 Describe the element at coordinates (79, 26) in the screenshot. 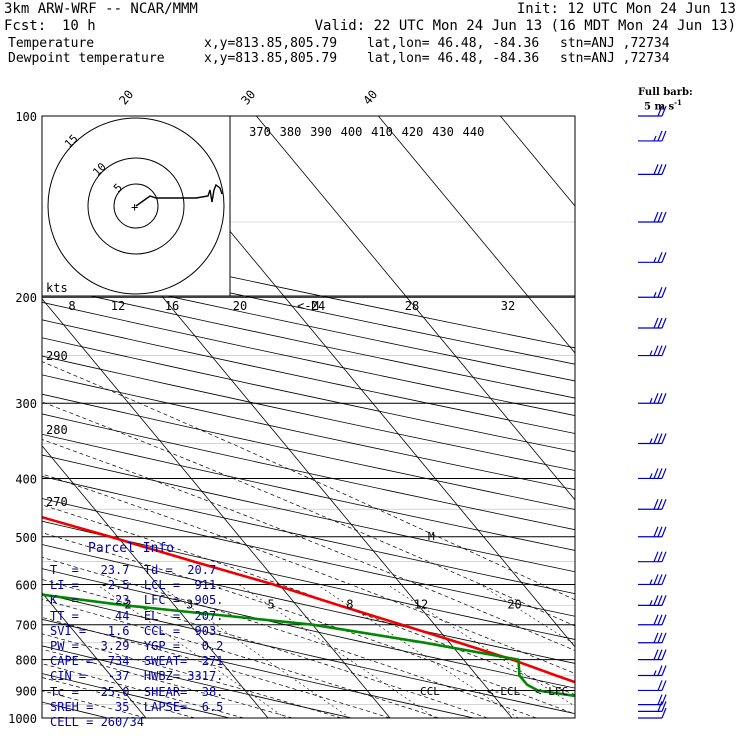

I see `forecast-hour: 10 h` at that location.